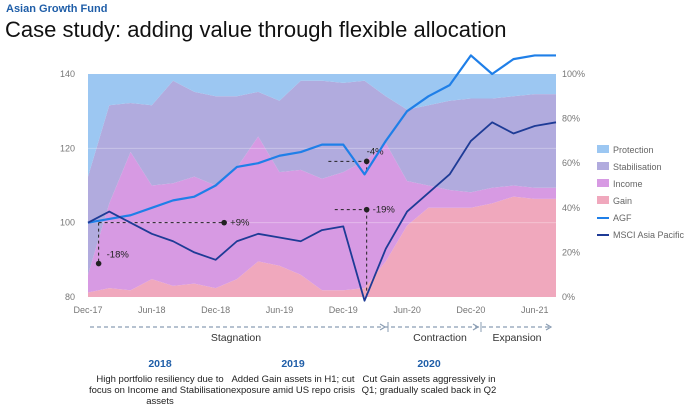 Image resolution: width=697 pixels, height=415 pixels. What do you see at coordinates (384, 210) in the screenshot?
I see `annotation-msci-2020: -19%` at bounding box center [384, 210].